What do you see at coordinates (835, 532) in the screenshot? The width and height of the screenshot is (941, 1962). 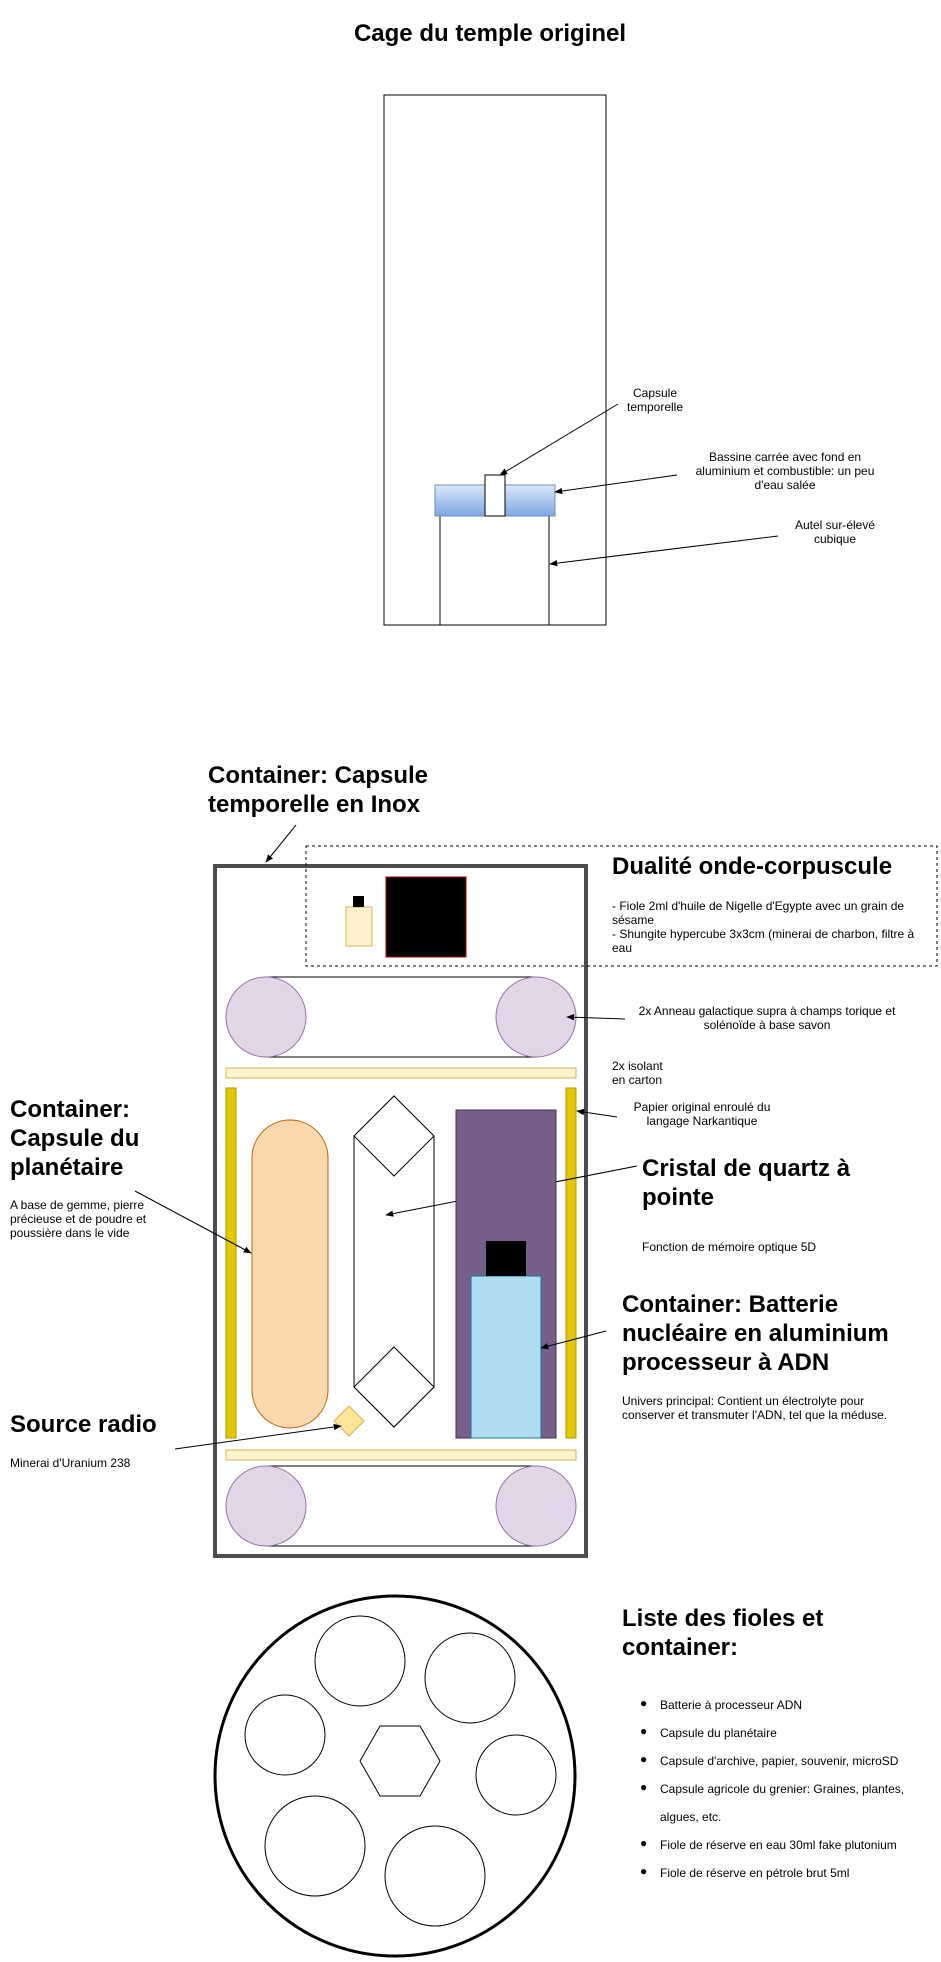 I see `altar-label: Autel sur-élevé cubique` at bounding box center [835, 532].